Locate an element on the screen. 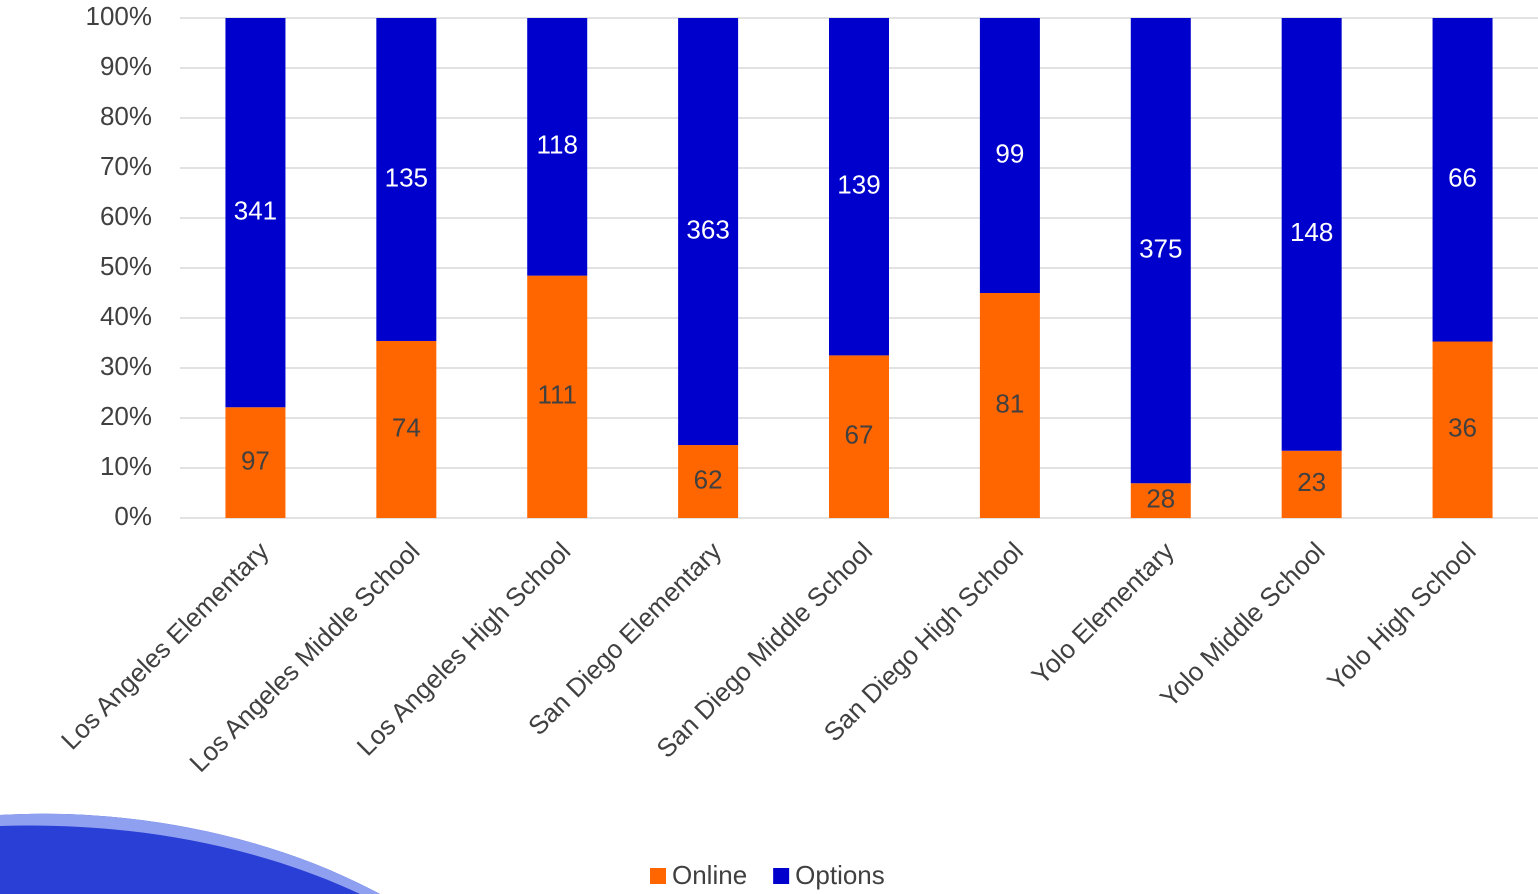  data-label: 135 is located at coordinates (406, 177).